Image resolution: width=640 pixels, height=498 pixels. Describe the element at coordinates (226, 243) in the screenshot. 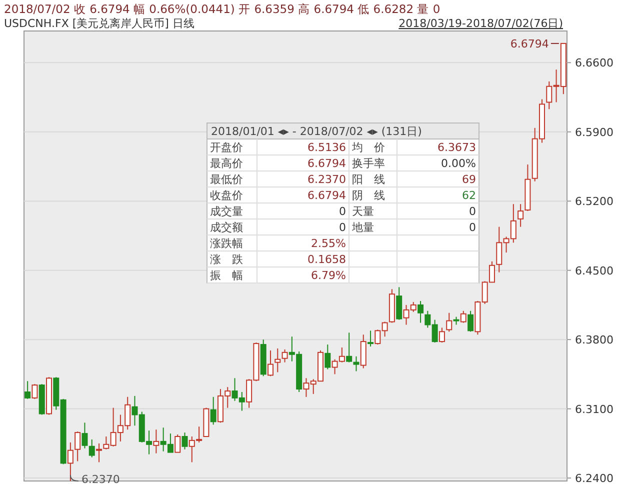

I see `annotation: 涨跌幅` at that location.